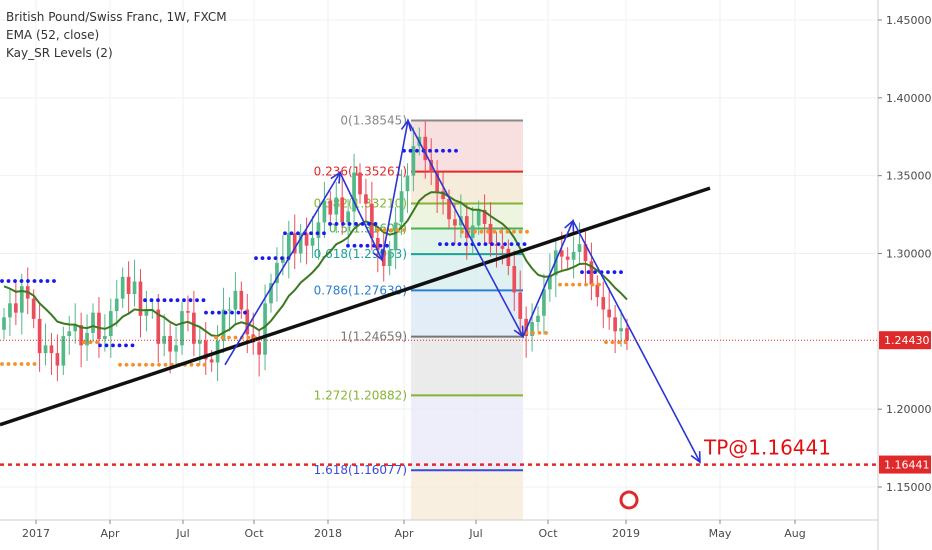 The width and height of the screenshot is (932, 550). I want to click on fib-level-label: 1.272(1.20882), so click(360, 395).